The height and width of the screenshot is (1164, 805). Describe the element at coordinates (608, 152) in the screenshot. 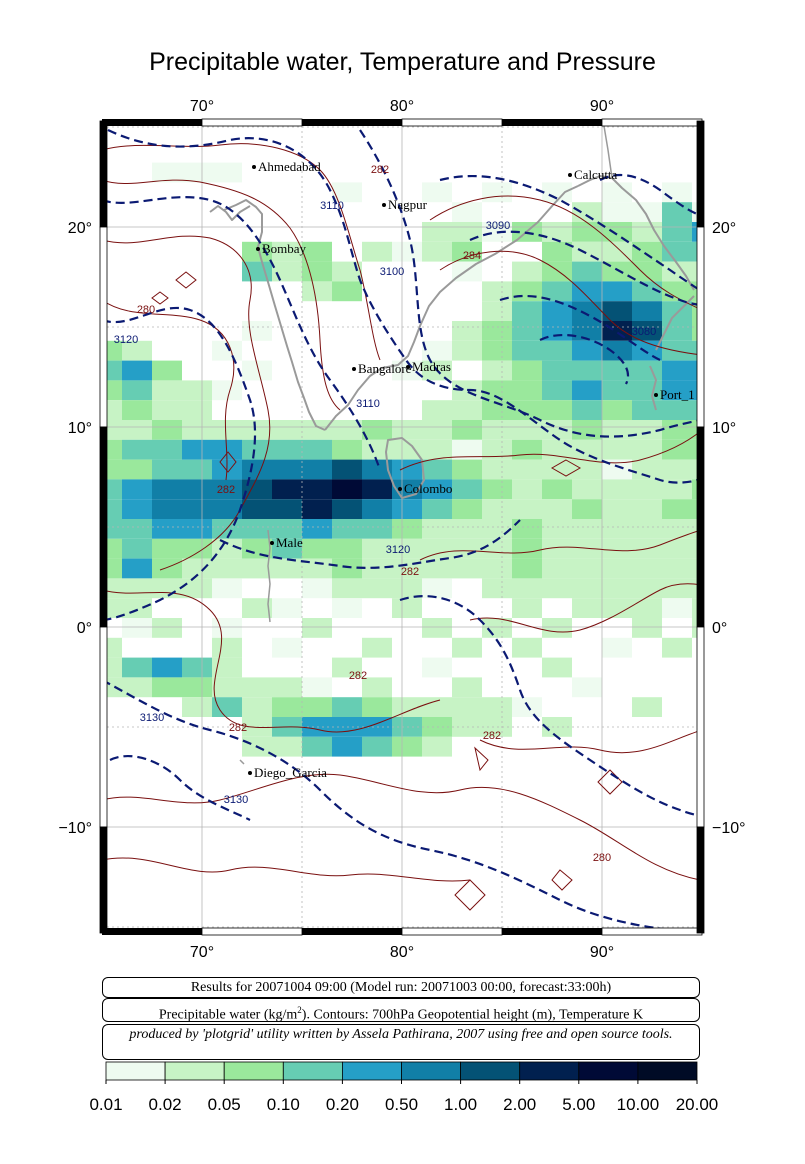

I see `andaman-dots` at that location.